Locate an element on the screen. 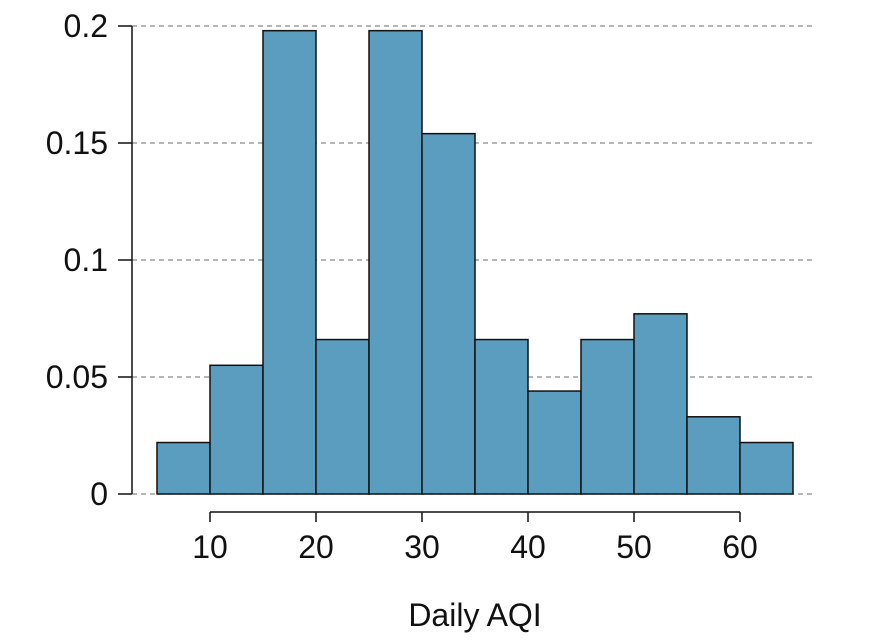 This screenshot has width=881, height=644. x-tick-label: 40 is located at coordinates (528, 547).